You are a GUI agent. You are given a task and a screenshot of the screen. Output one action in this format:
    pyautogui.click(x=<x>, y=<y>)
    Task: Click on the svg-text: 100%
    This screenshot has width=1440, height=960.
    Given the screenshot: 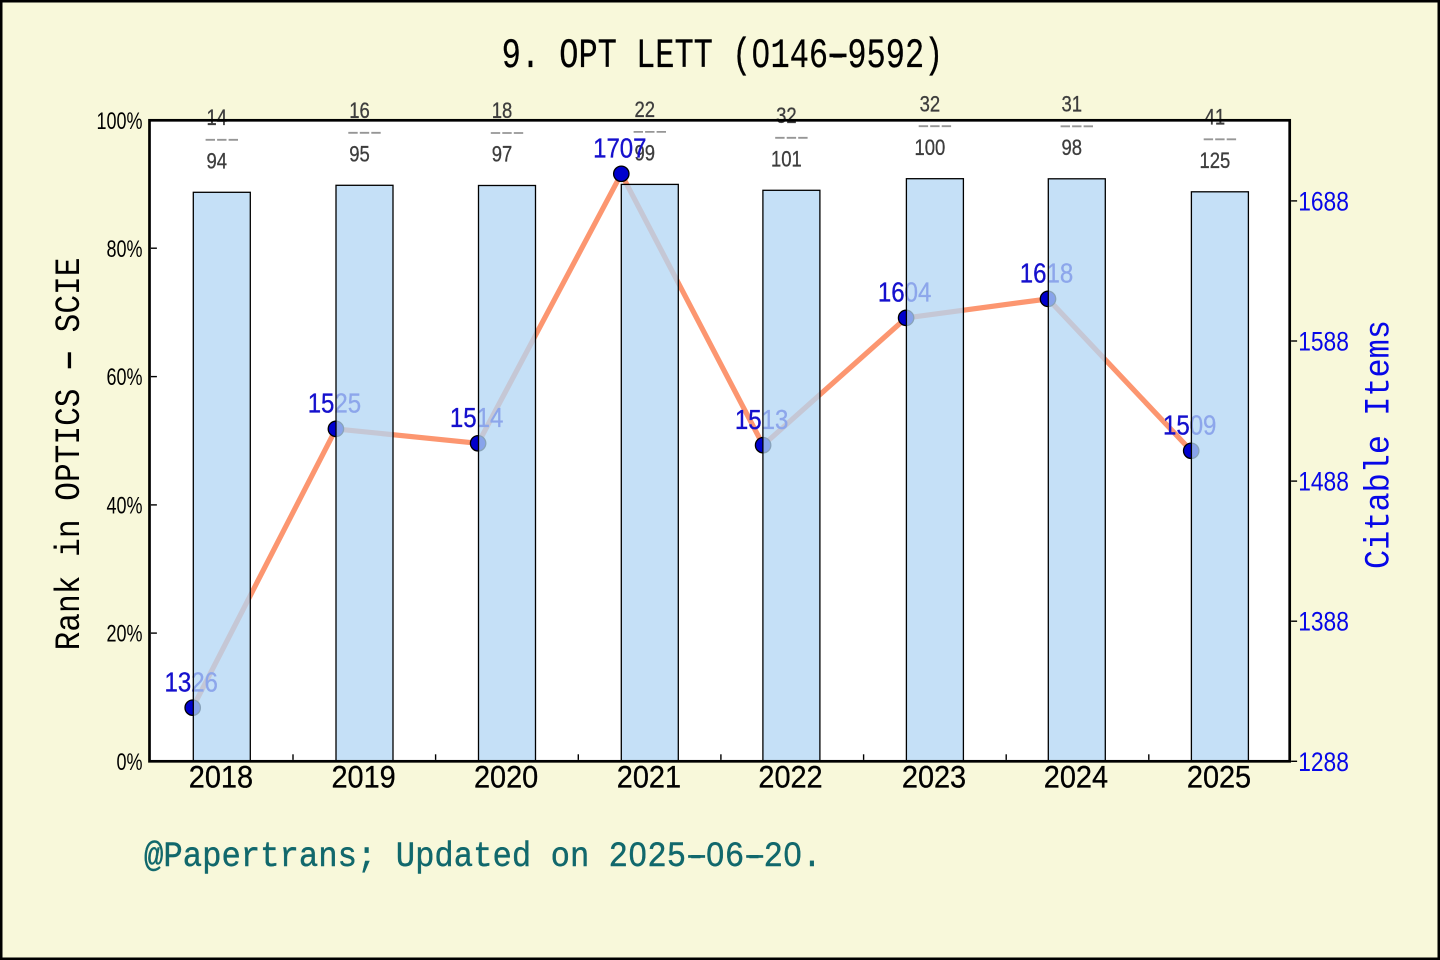 What is the action you would take?
    pyautogui.click(x=119, y=121)
    